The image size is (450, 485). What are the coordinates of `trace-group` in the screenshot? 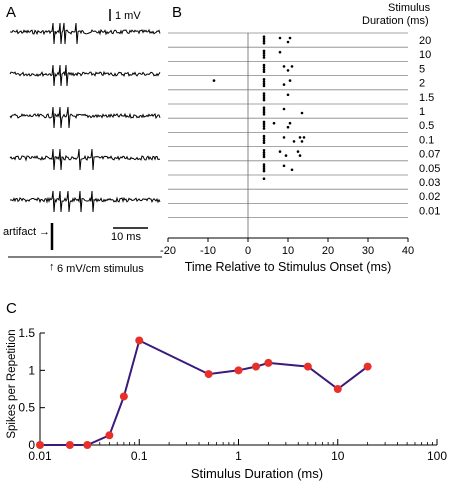 It's located at (85, 117).